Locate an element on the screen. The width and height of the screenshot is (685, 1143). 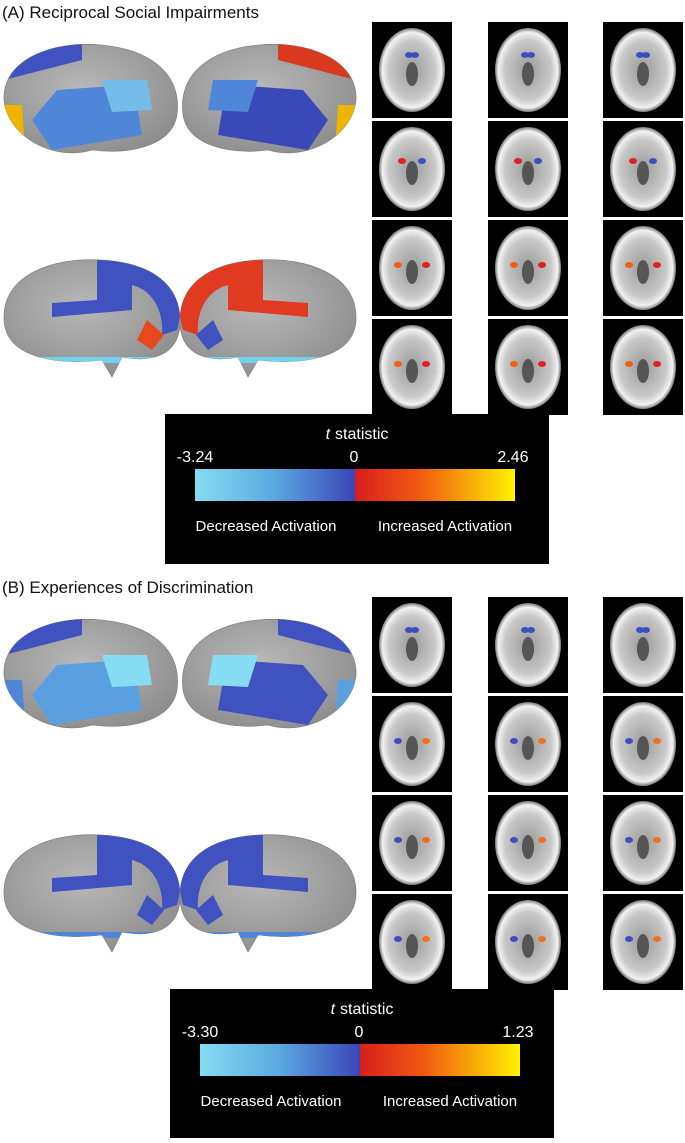
colorbar-label-text: statistic is located at coordinates (366, 1009).